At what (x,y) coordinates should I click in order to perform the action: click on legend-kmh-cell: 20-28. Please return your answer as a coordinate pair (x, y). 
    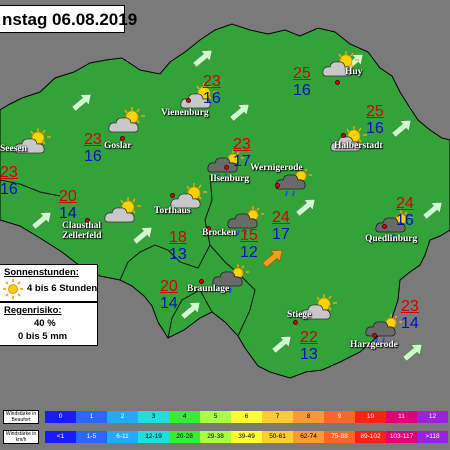
    Looking at the image, I should click on (184, 437).